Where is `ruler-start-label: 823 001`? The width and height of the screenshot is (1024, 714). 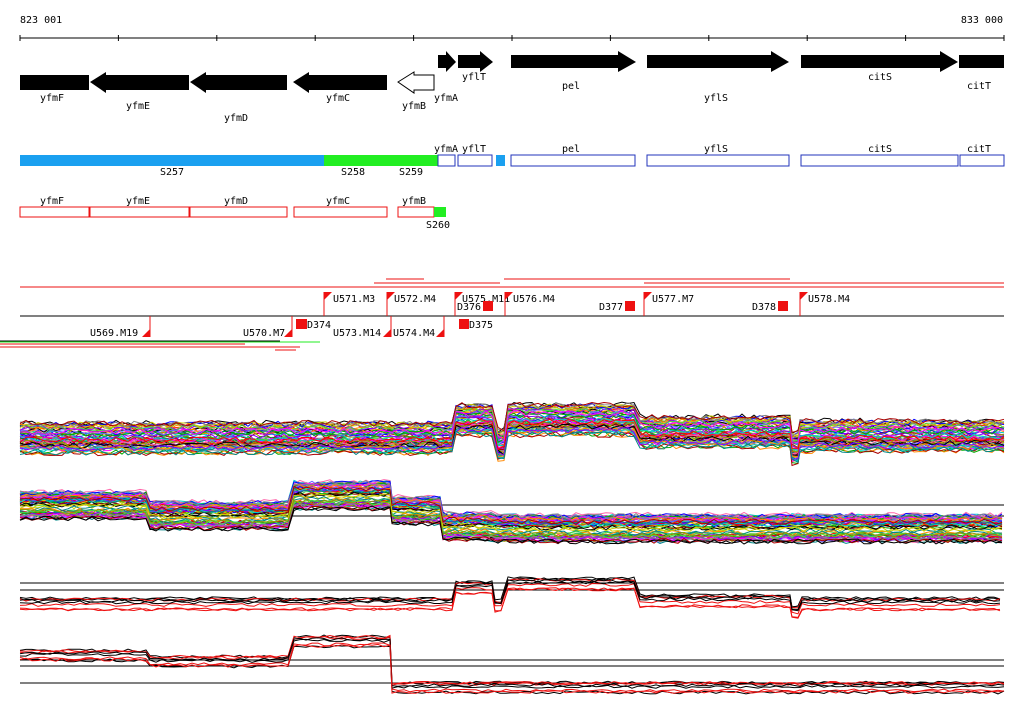 ruler-start-label: 823 001 is located at coordinates (41, 20).